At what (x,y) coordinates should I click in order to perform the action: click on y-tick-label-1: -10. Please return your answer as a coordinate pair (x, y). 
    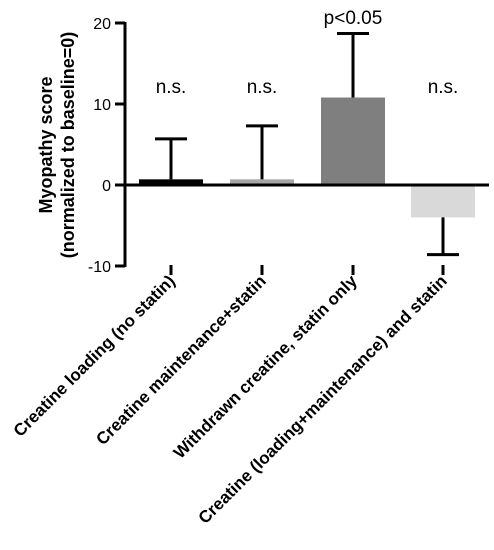
    Looking at the image, I should click on (99, 267).